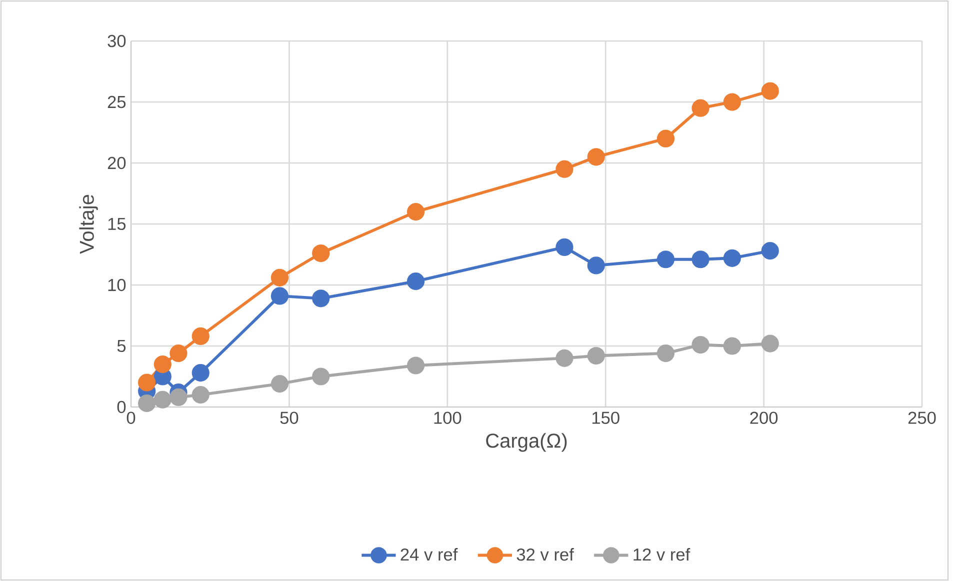 The height and width of the screenshot is (581, 956). Describe the element at coordinates (117, 163) in the screenshot. I see `y-tick-label: 20` at that location.